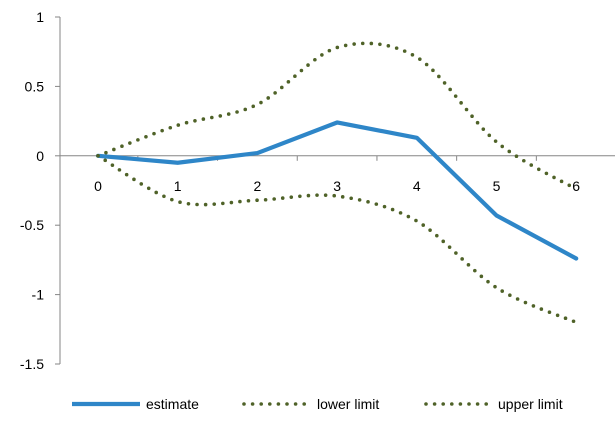  What do you see at coordinates (98, 186) in the screenshot?
I see `x-tick-label: 0` at bounding box center [98, 186].